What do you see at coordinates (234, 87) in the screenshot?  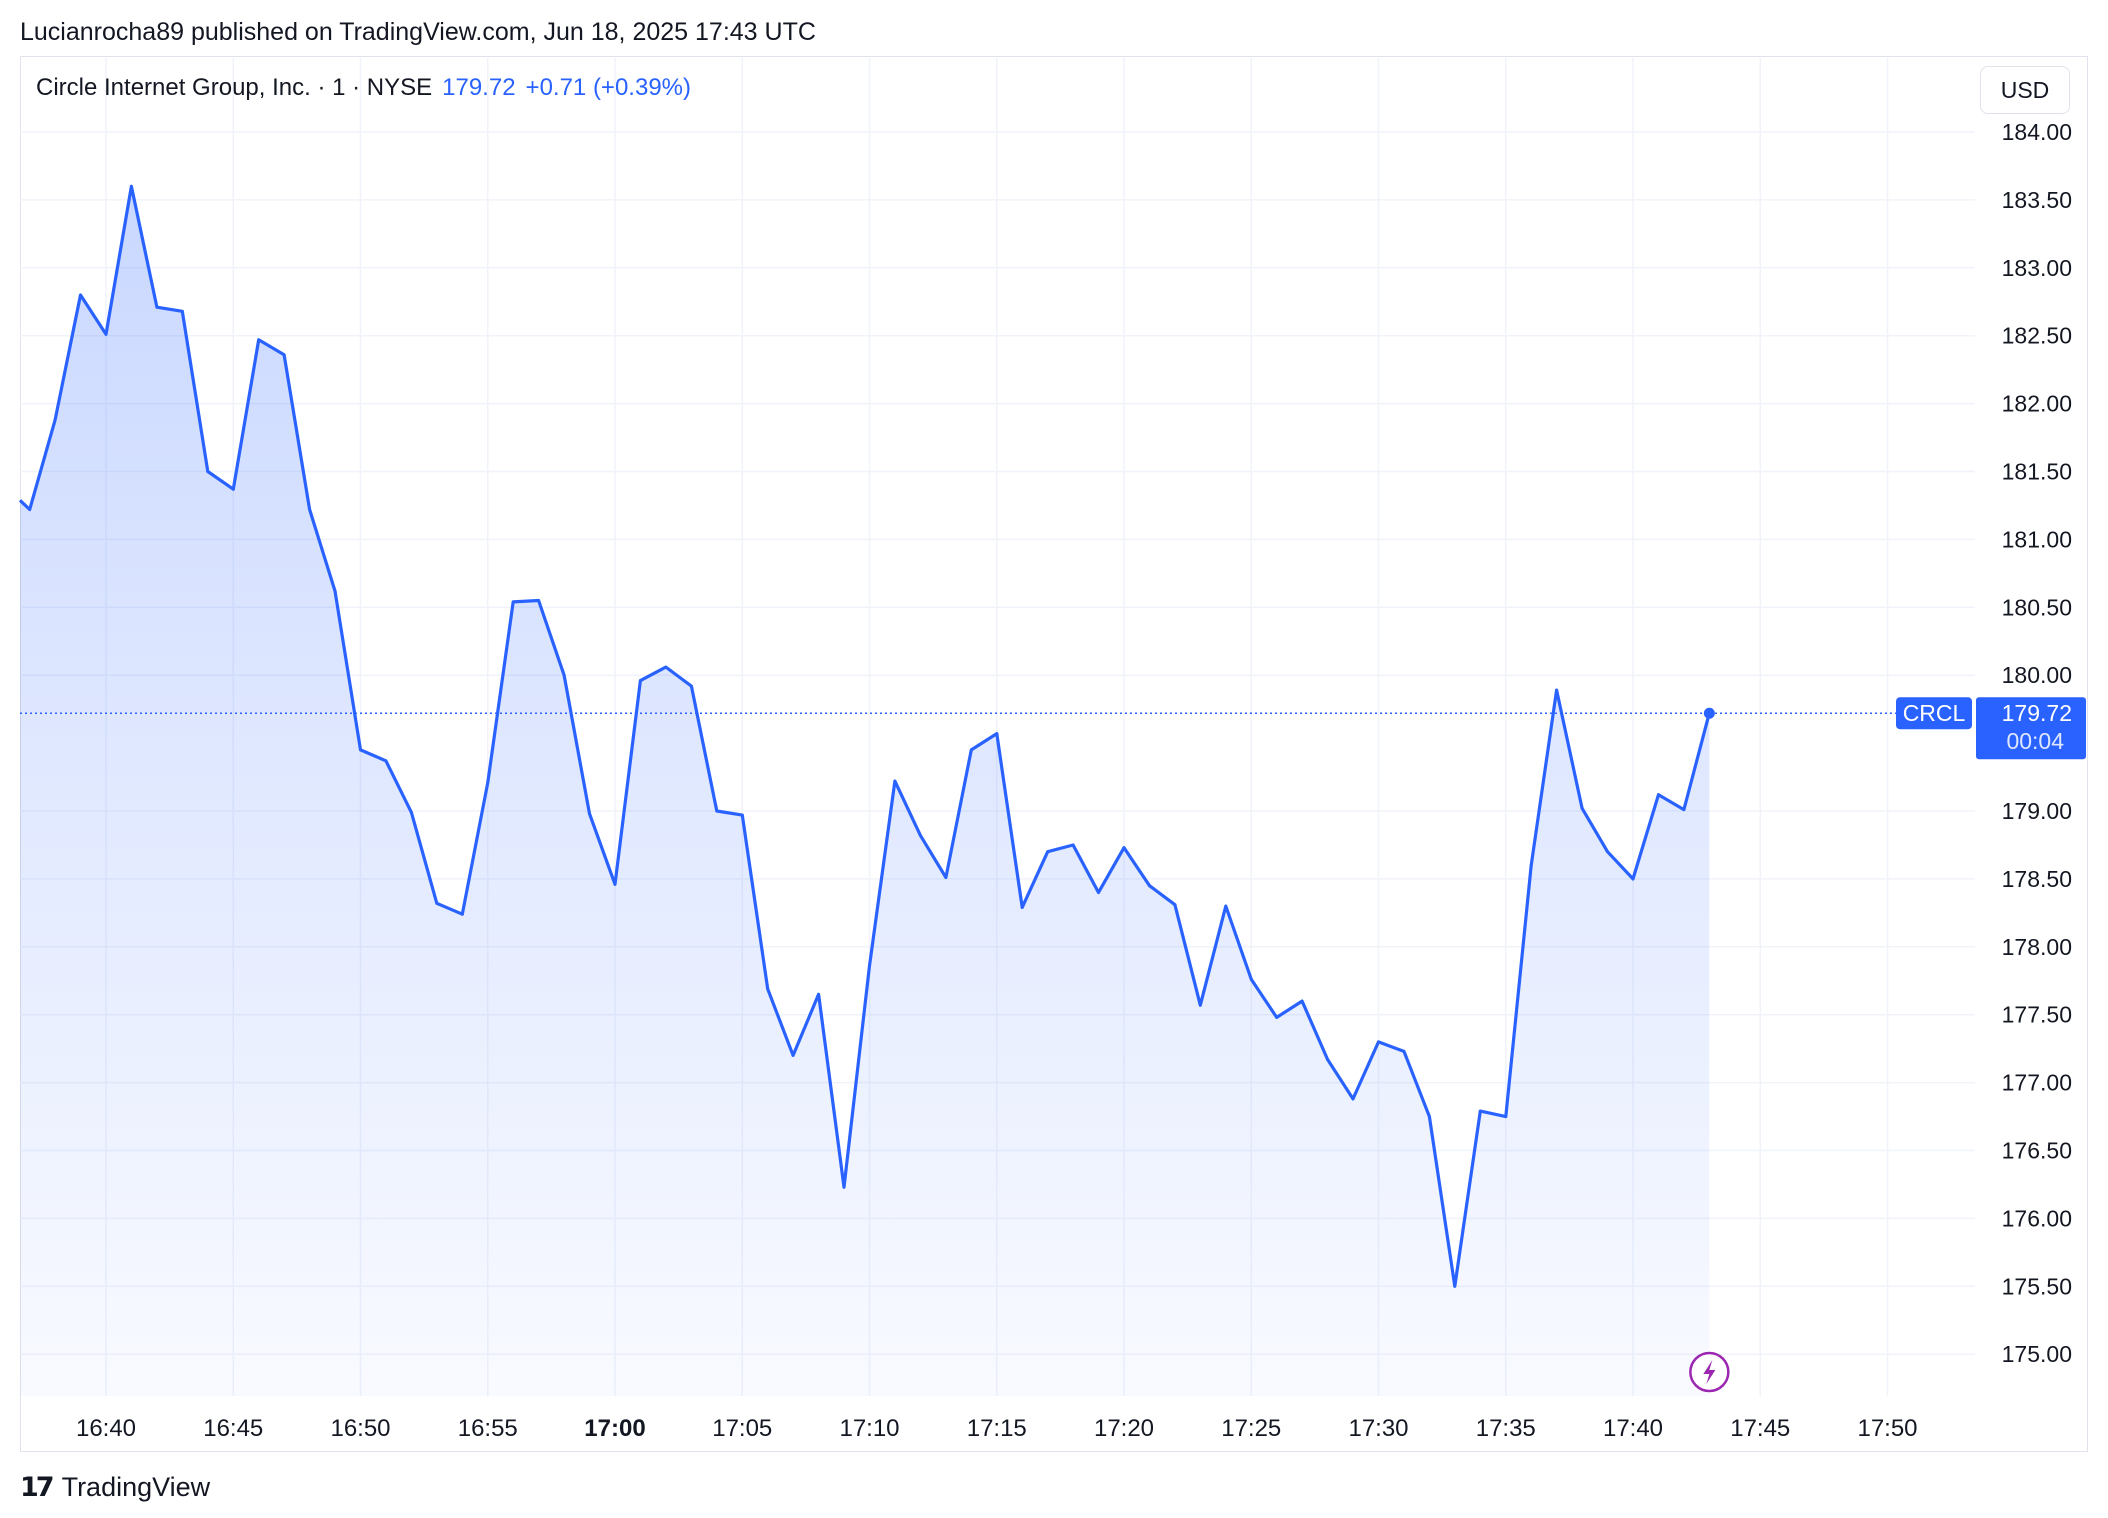 I see `symbol-name: Circle Internet Group, Inc. · 1 · NYSE` at bounding box center [234, 87].